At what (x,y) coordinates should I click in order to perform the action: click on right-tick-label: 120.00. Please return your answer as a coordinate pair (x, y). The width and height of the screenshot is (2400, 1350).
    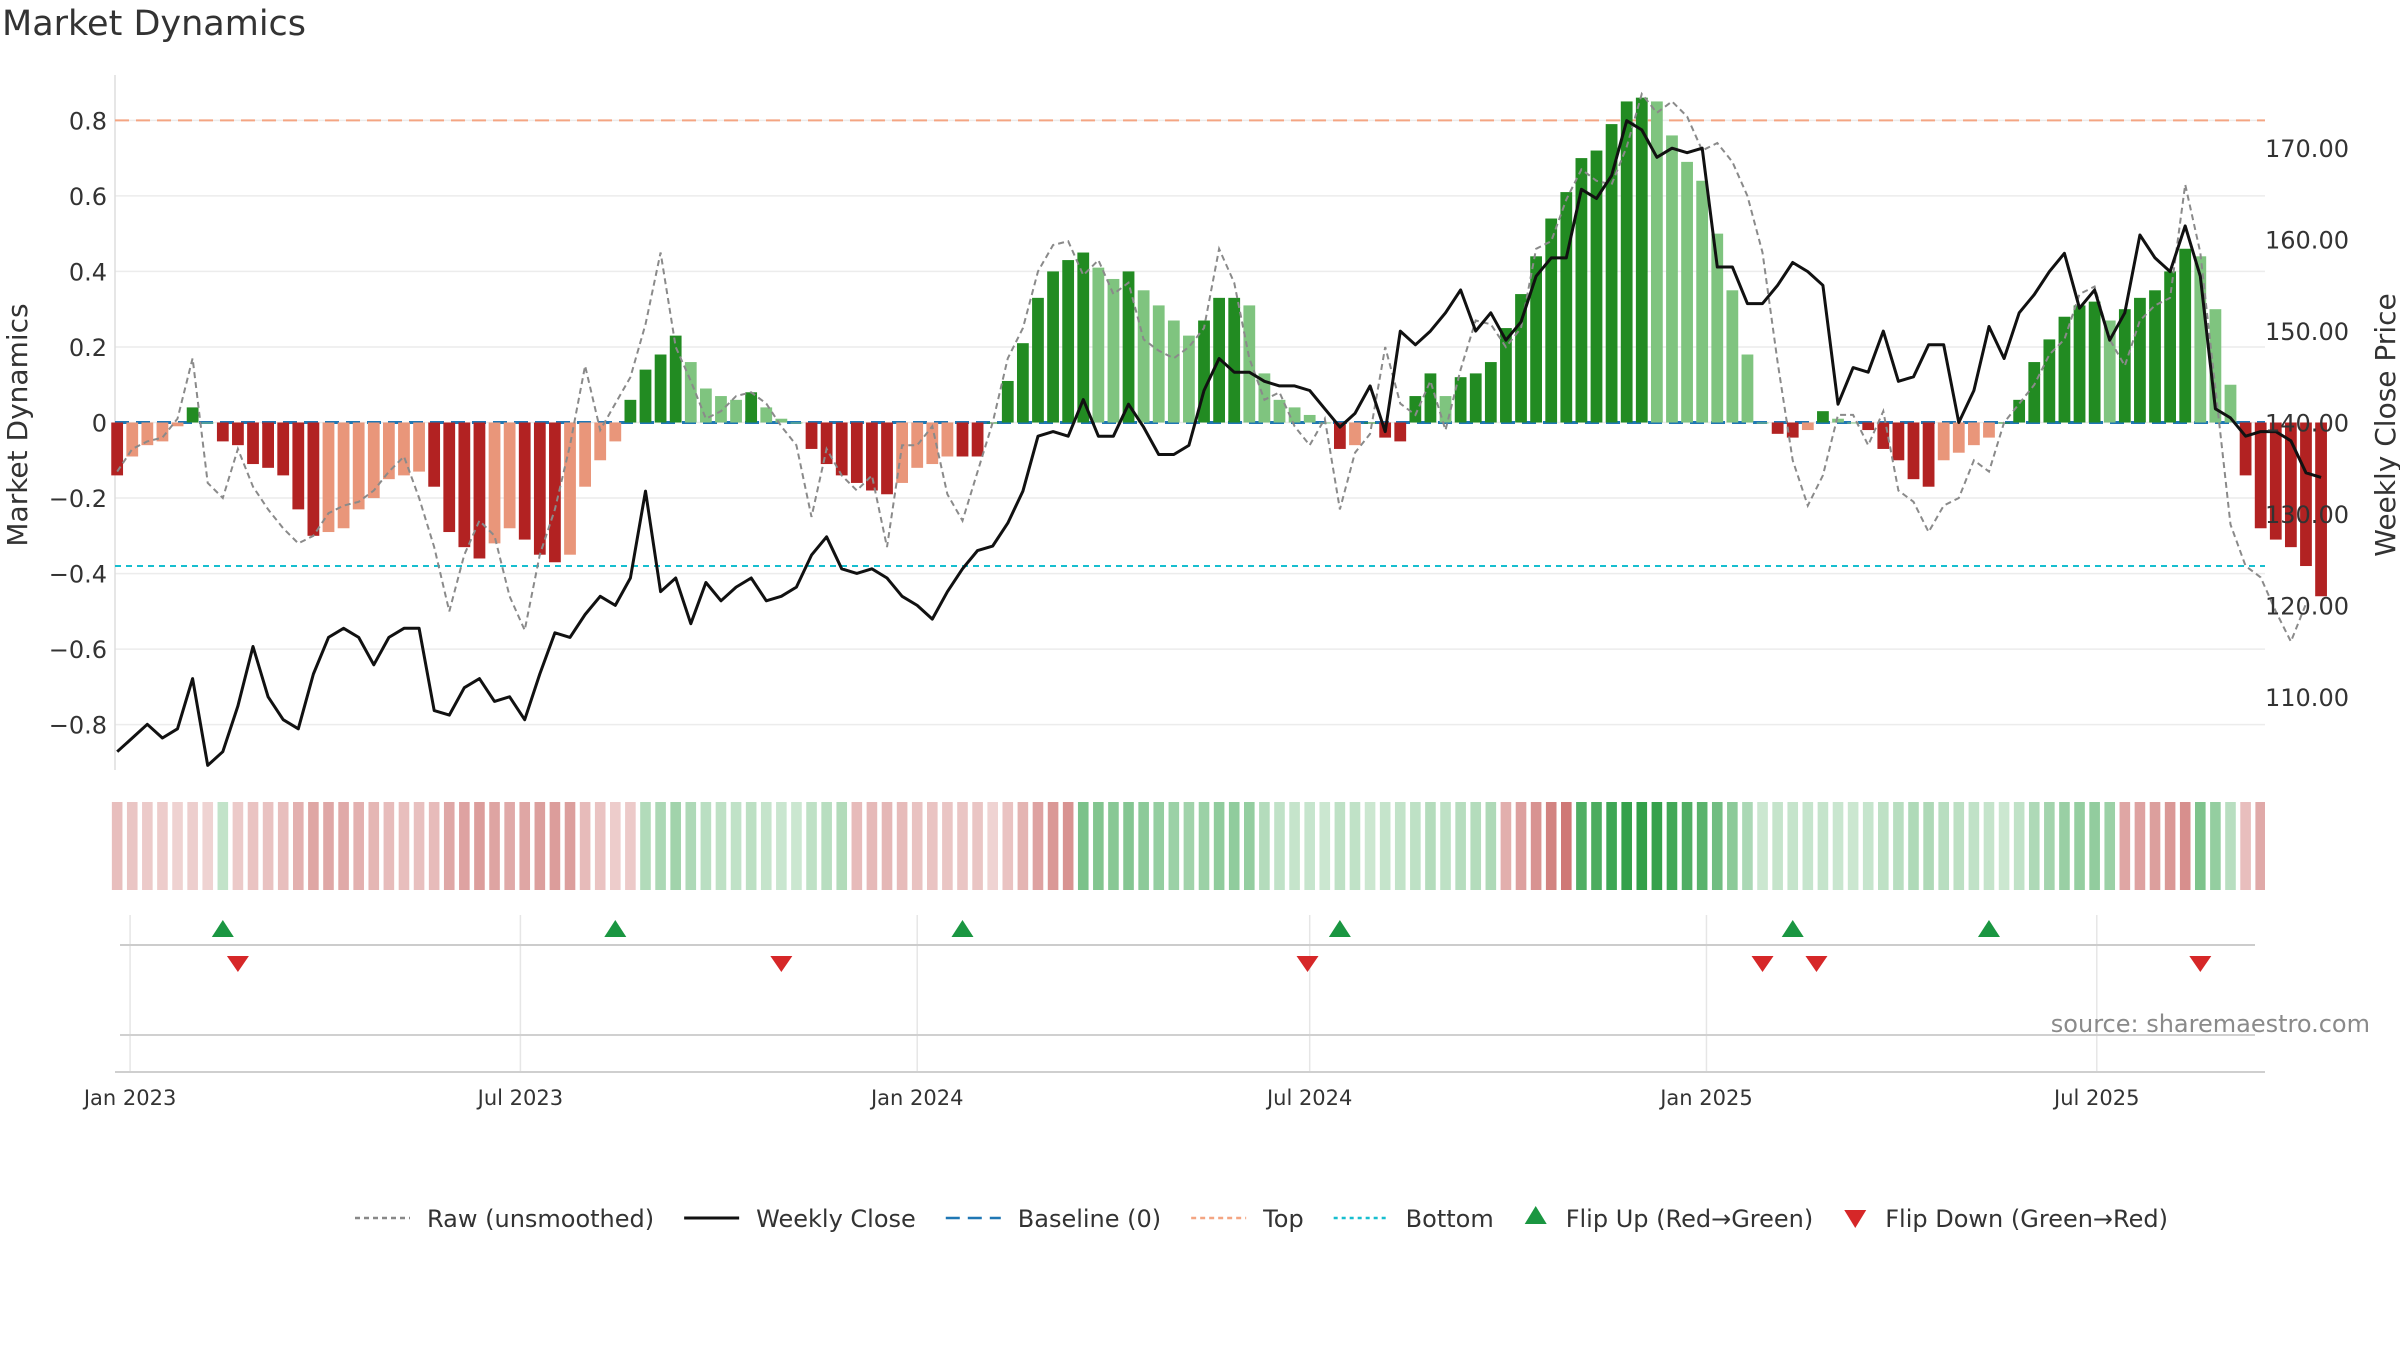
    Looking at the image, I should click on (2307, 606).